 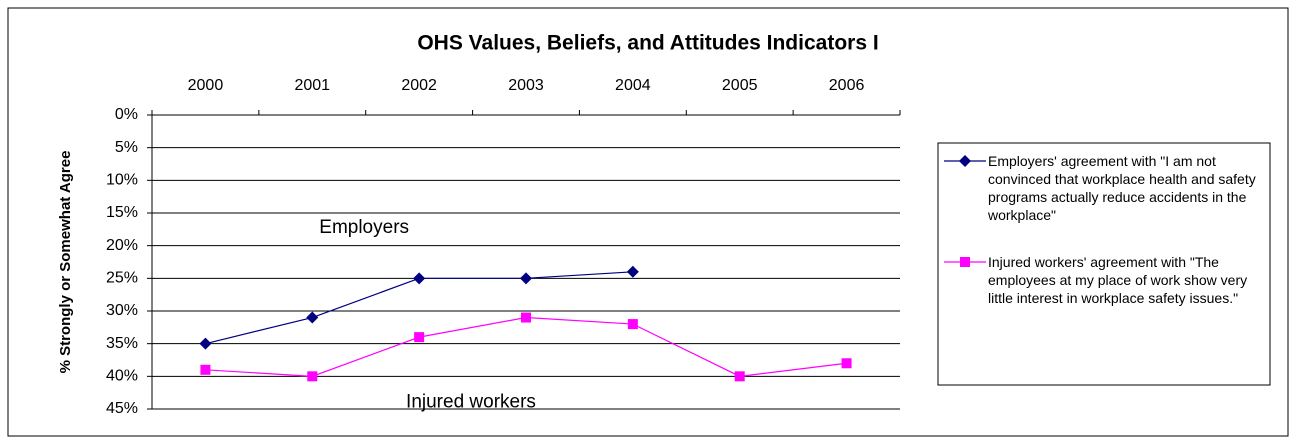 What do you see at coordinates (122, 212) in the screenshot?
I see `y-tick-label: 15%` at bounding box center [122, 212].